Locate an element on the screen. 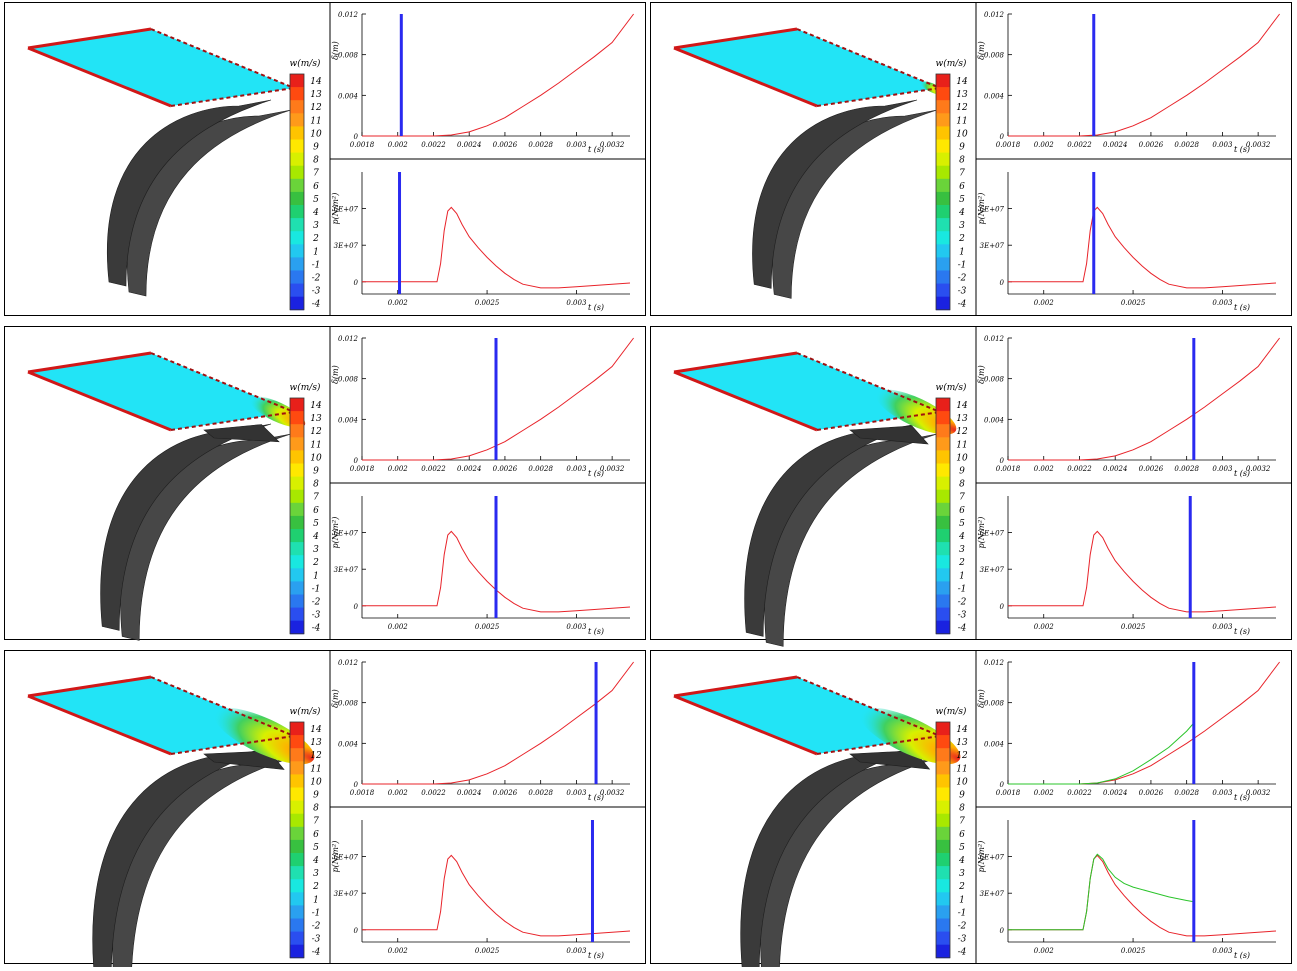 The width and height of the screenshot is (1297, 971). x-tick-label: 0.0026 is located at coordinates (1151, 469).